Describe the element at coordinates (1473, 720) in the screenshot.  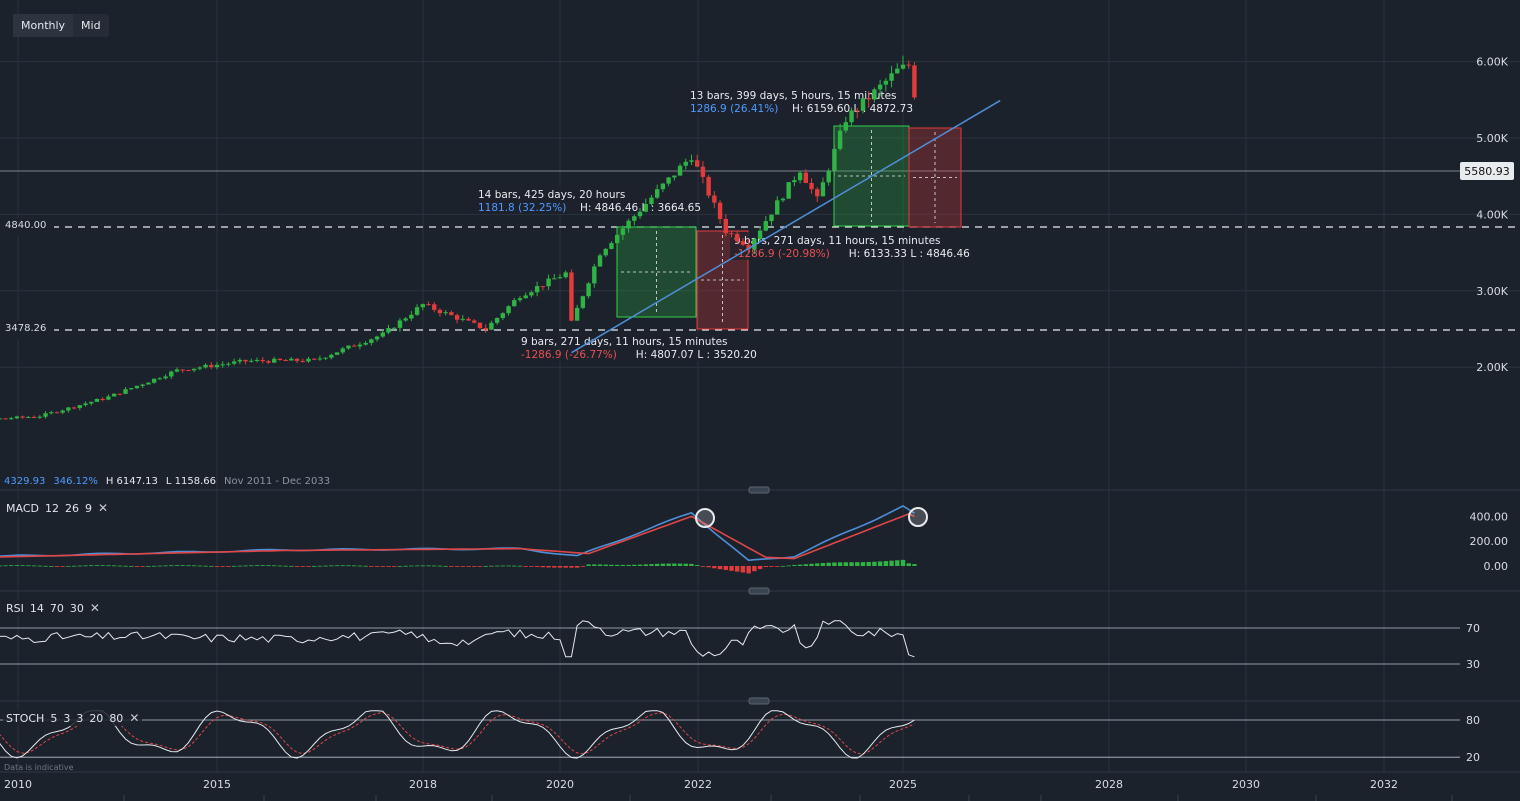
I see `stoch-tick-label: 80` at that location.